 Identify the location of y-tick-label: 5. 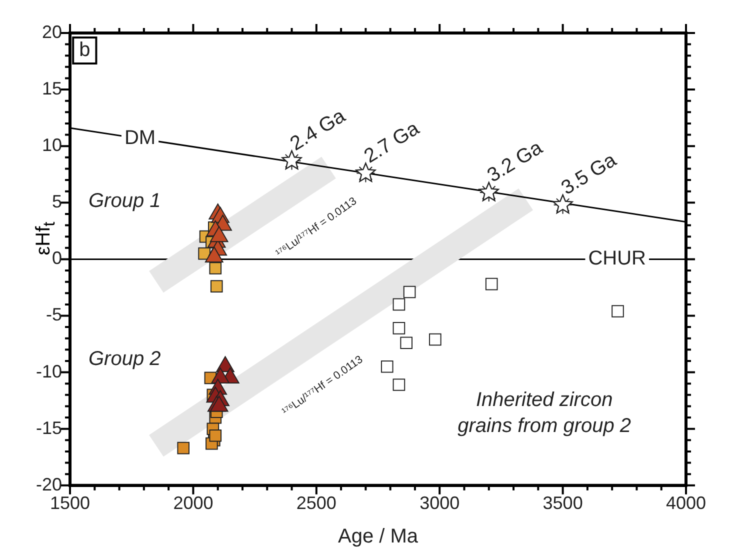
(57, 202).